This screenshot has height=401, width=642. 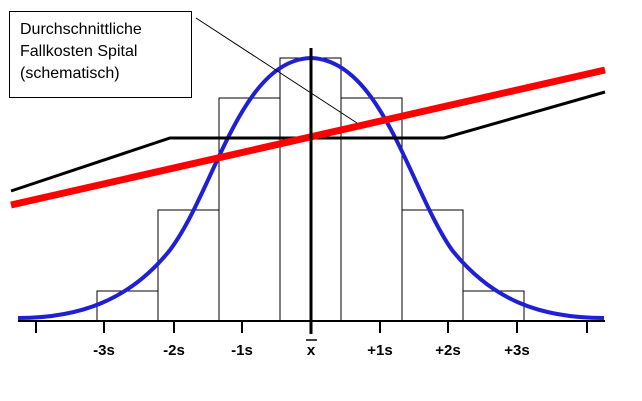 What do you see at coordinates (276, 70) in the screenshot?
I see `annotation-pointer` at bounding box center [276, 70].